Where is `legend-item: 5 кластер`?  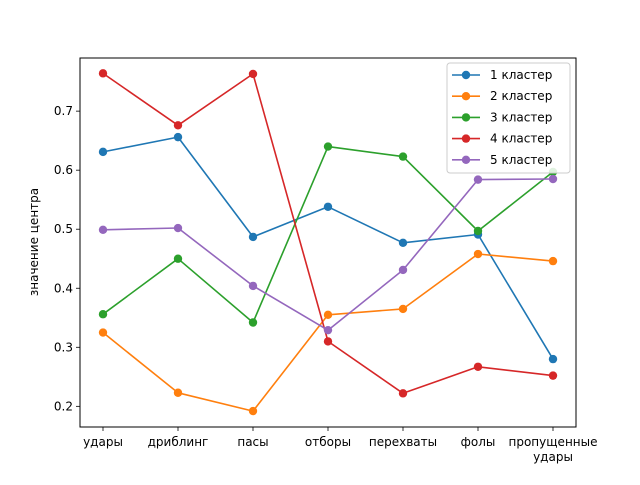
legend-item: 5 кластер is located at coordinates (502, 160).